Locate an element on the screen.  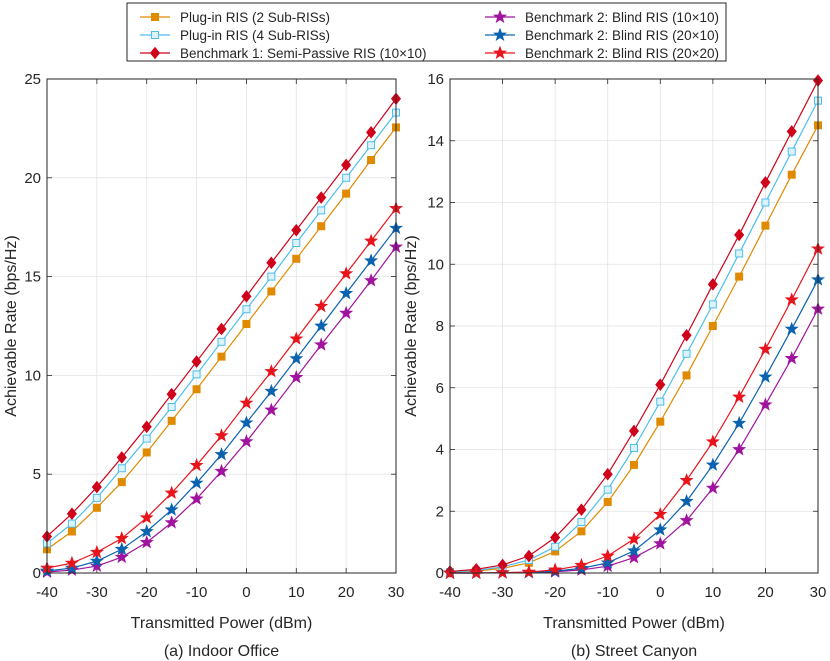
x-tick-label: 0 is located at coordinates (246, 592).